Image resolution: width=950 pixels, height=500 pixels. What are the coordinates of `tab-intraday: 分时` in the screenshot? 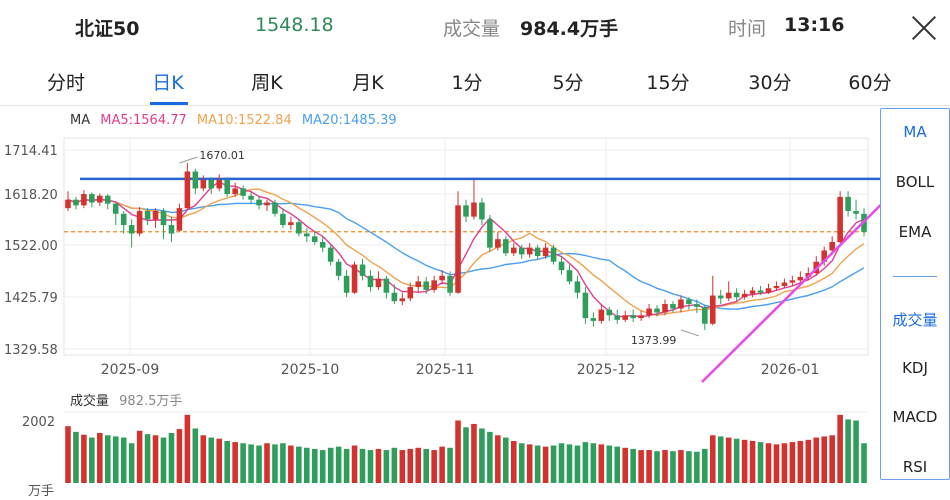 It's located at (66, 83).